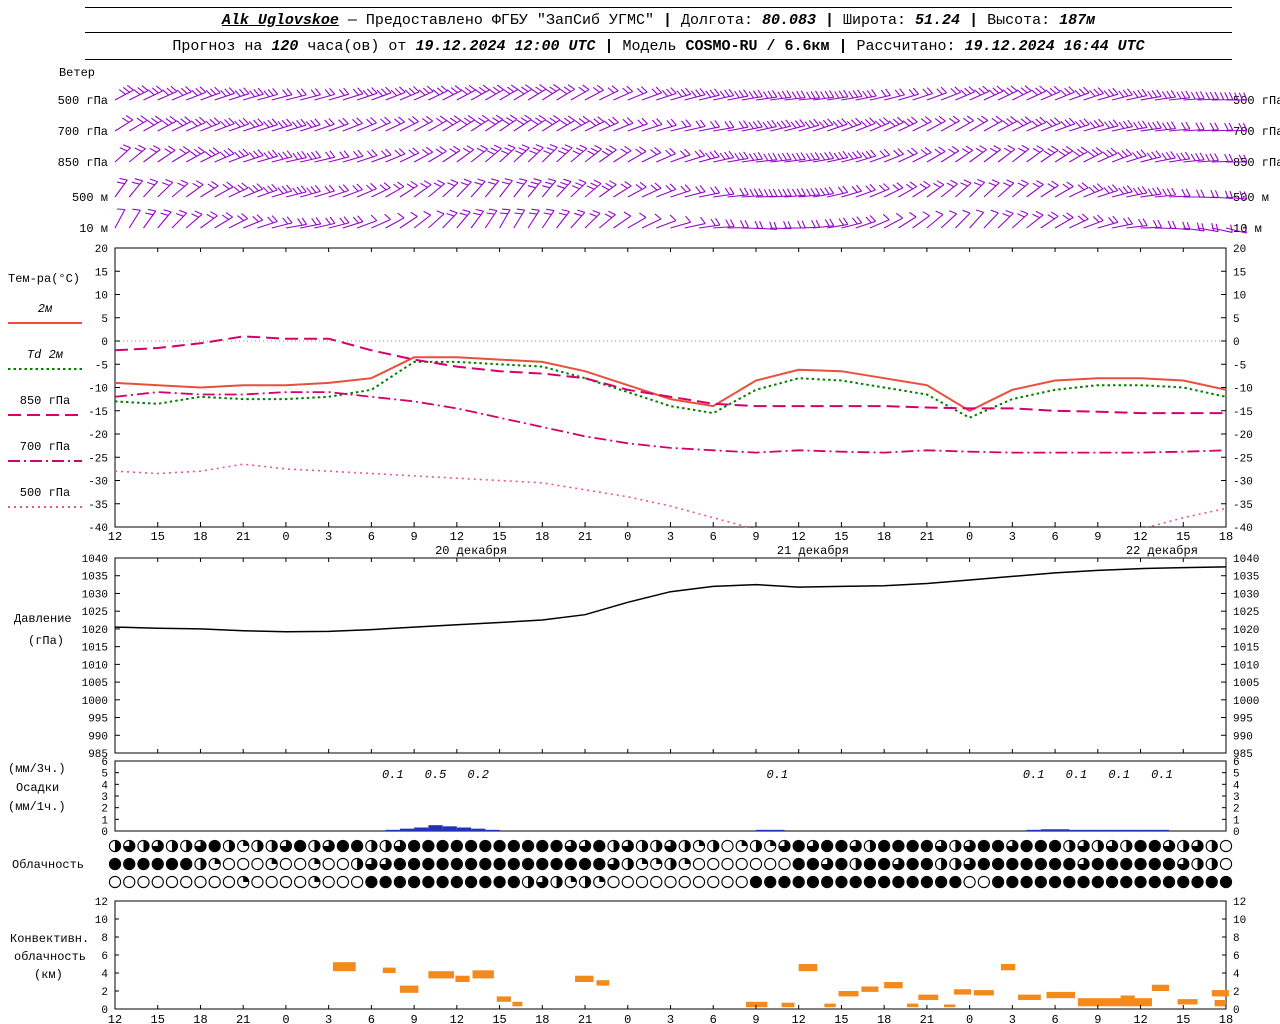 The width and height of the screenshot is (1280, 1024). I want to click on temp-series-500 гПа, so click(1184, 517).